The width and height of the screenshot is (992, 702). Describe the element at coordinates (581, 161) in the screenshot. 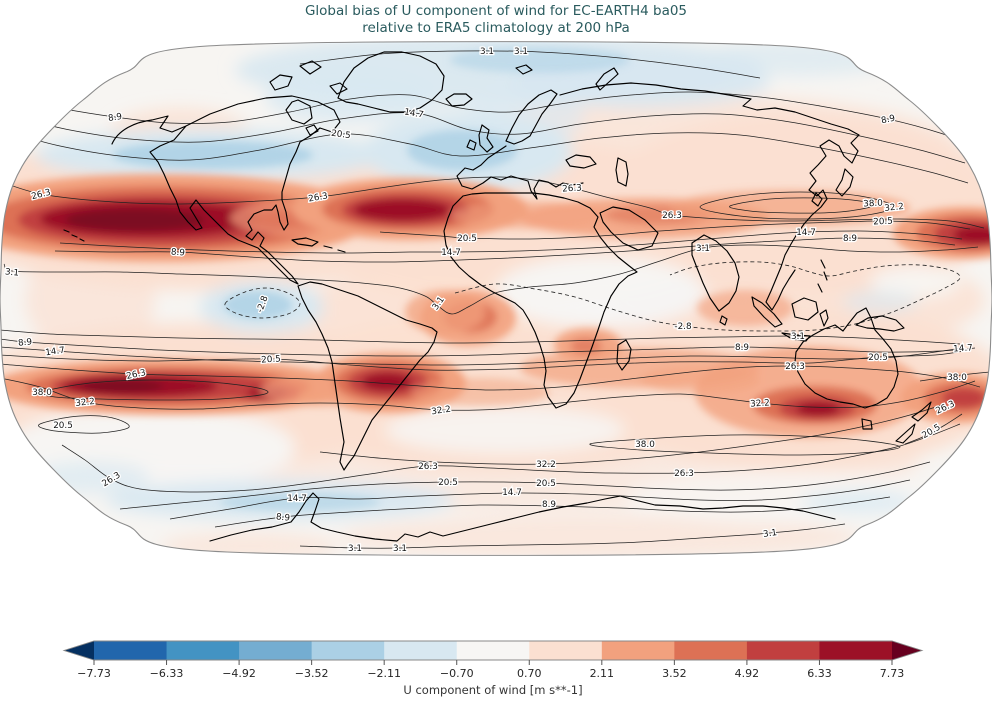

I see `coast-black-sea` at that location.